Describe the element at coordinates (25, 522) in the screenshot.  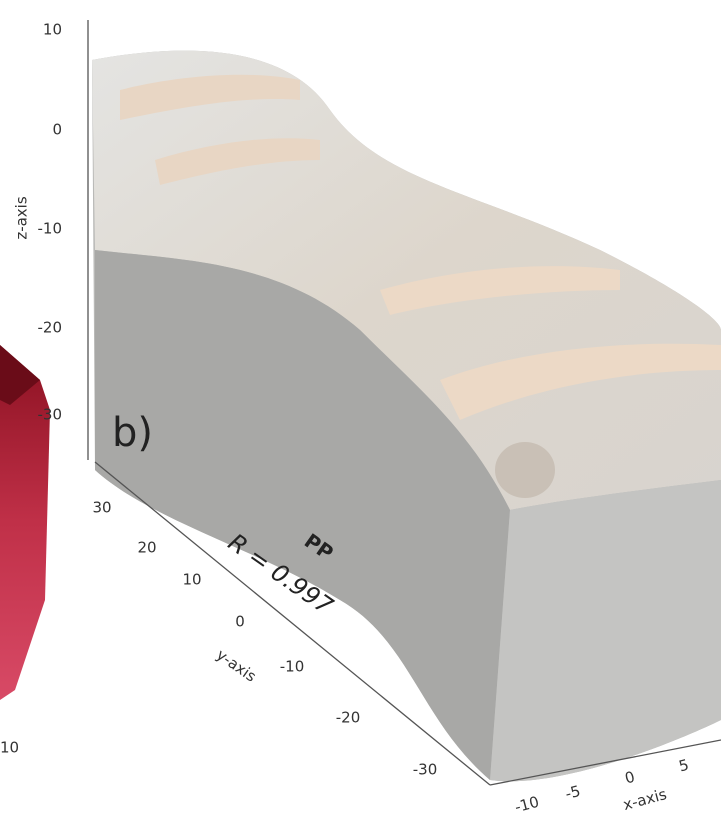
I see `left-object` at that location.